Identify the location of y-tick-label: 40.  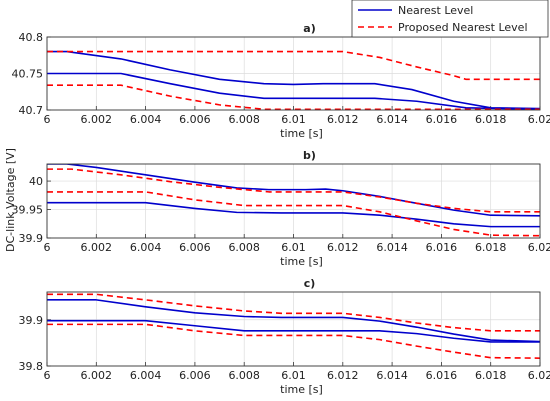
(36, 181).